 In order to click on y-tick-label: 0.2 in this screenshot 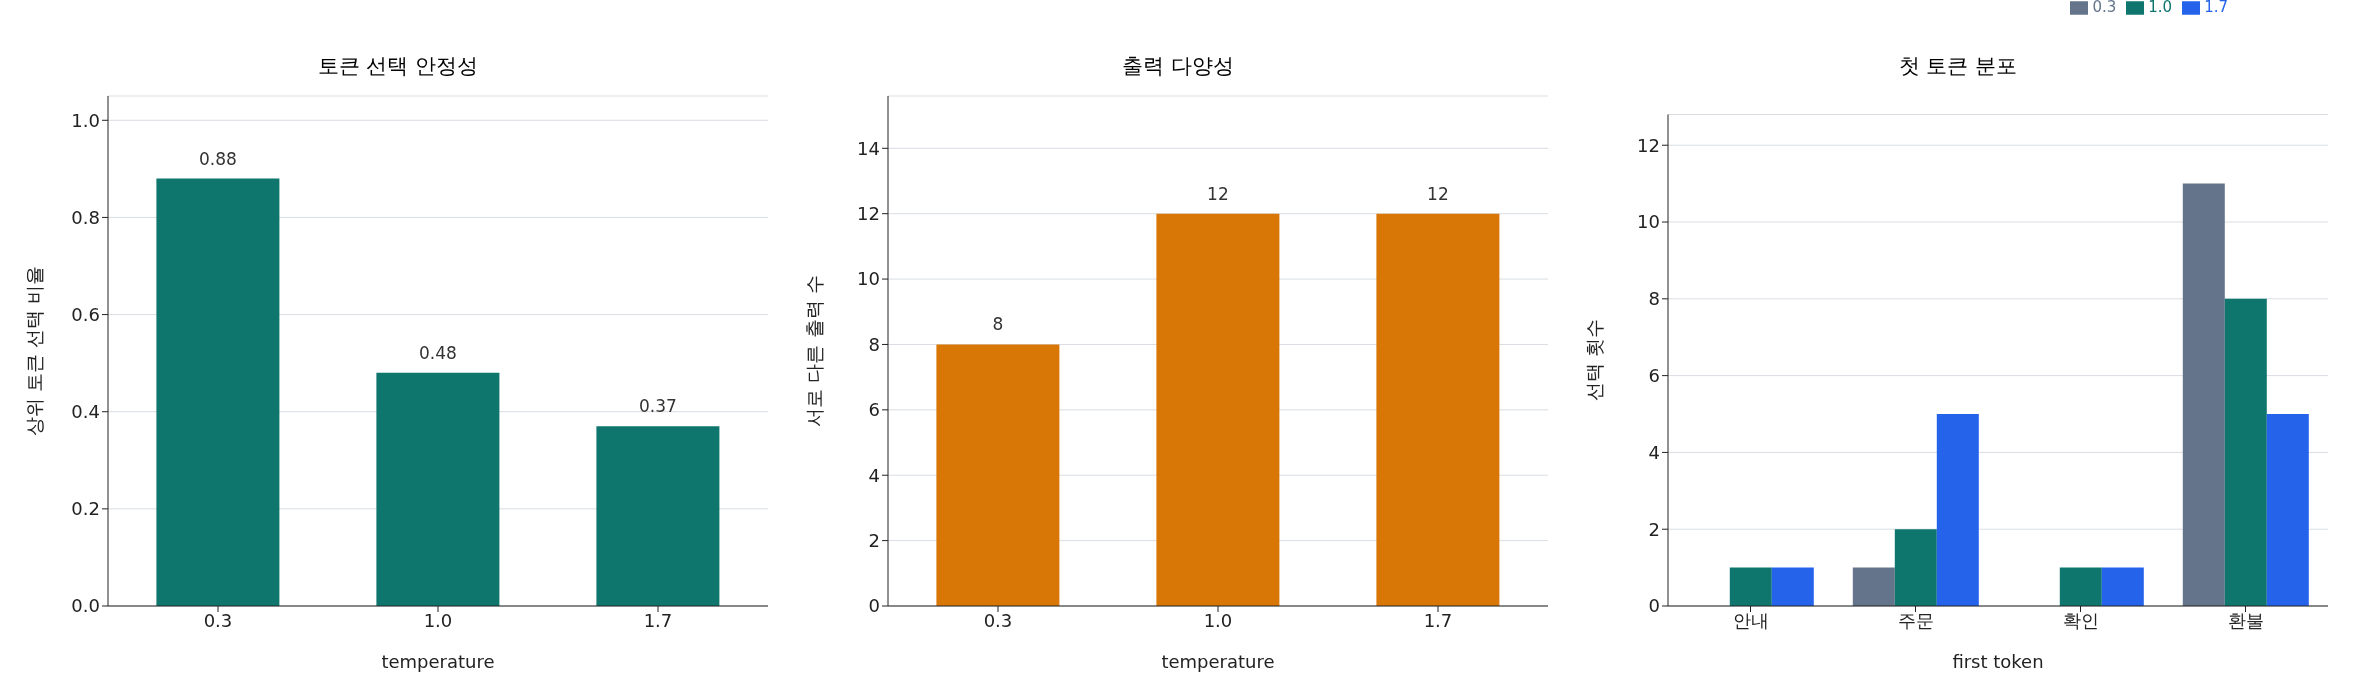, I will do `click(85, 509)`.